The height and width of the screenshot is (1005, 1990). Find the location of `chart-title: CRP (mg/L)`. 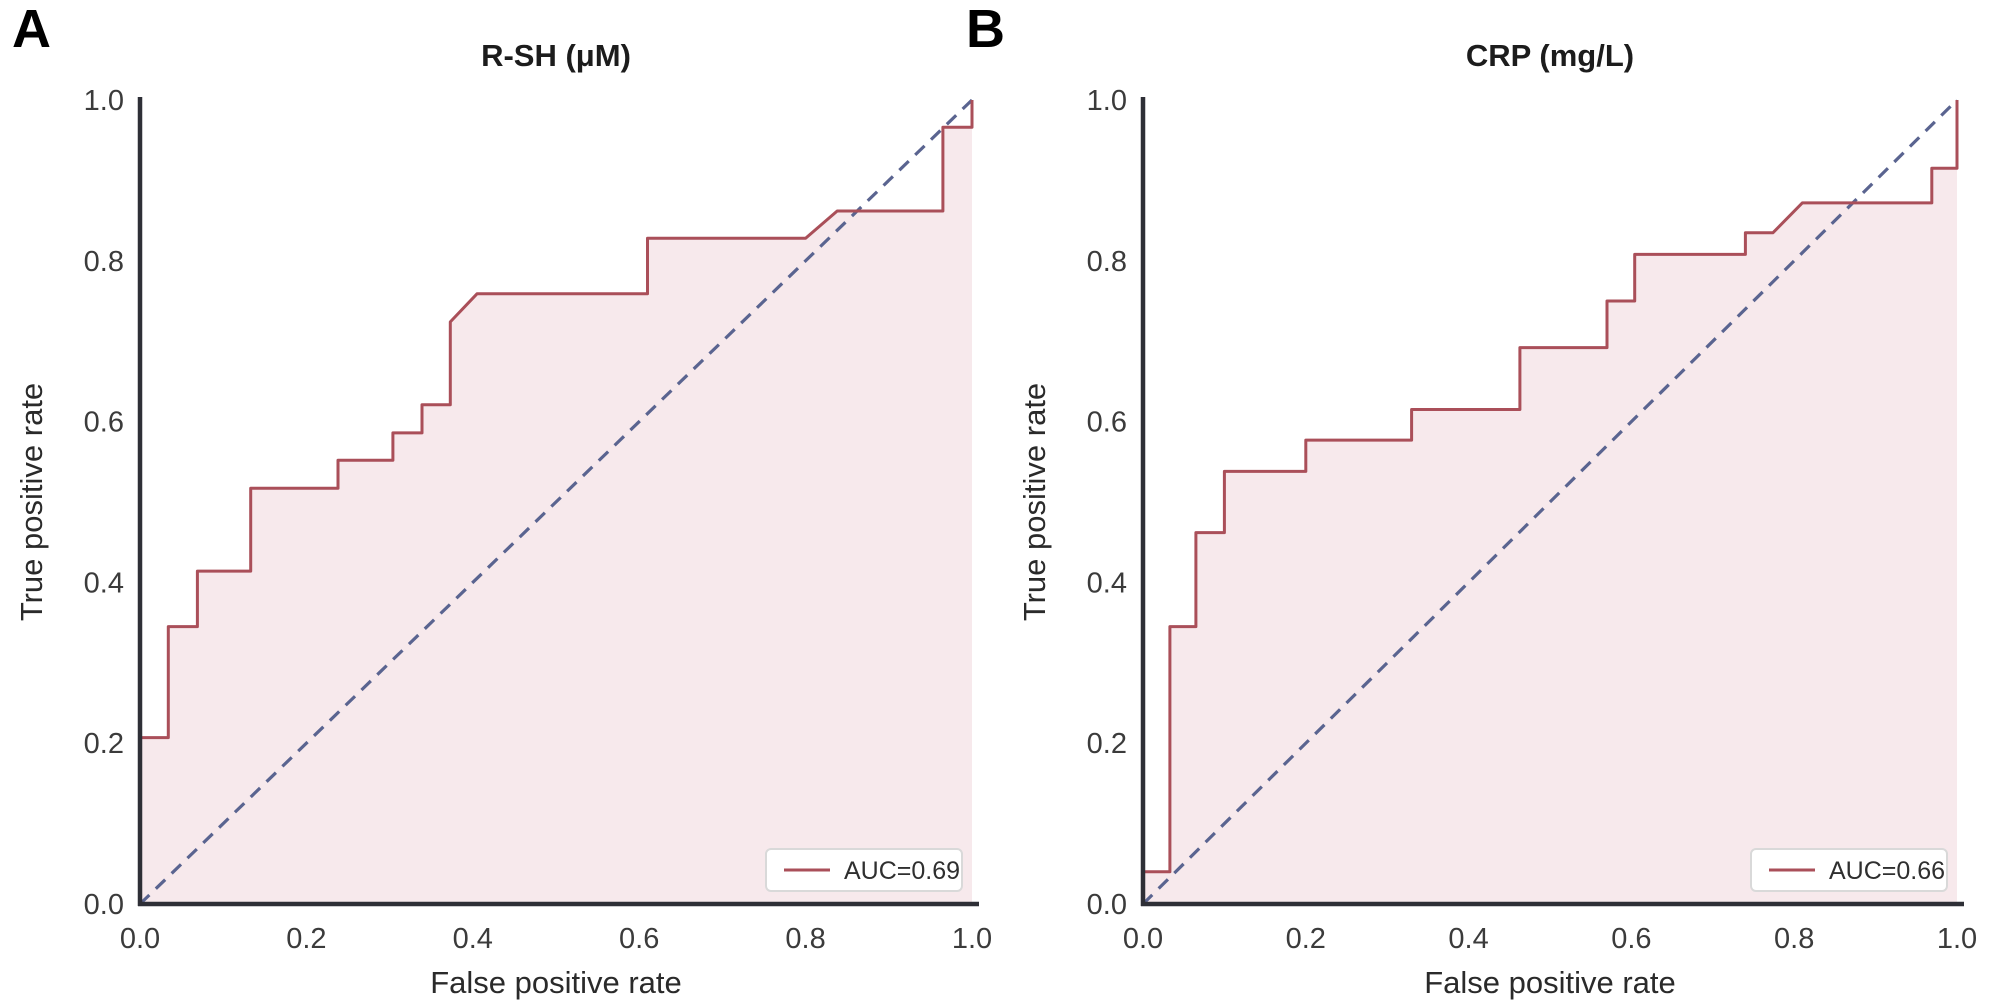

chart-title: CRP (mg/L) is located at coordinates (1550, 55).